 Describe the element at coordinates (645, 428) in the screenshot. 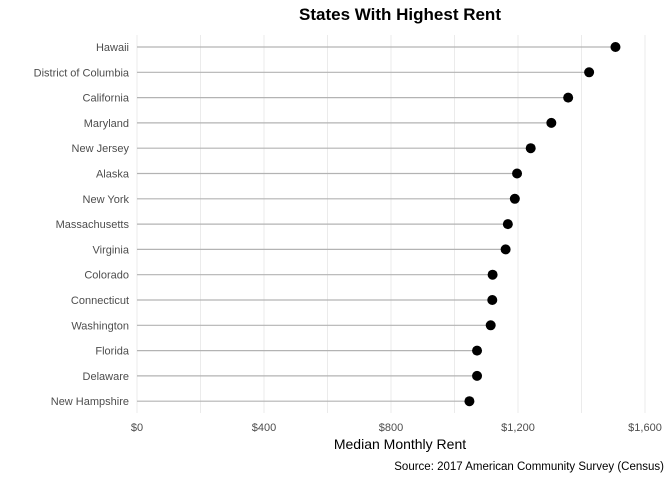

I see `x-tick-label: $1,600` at that location.